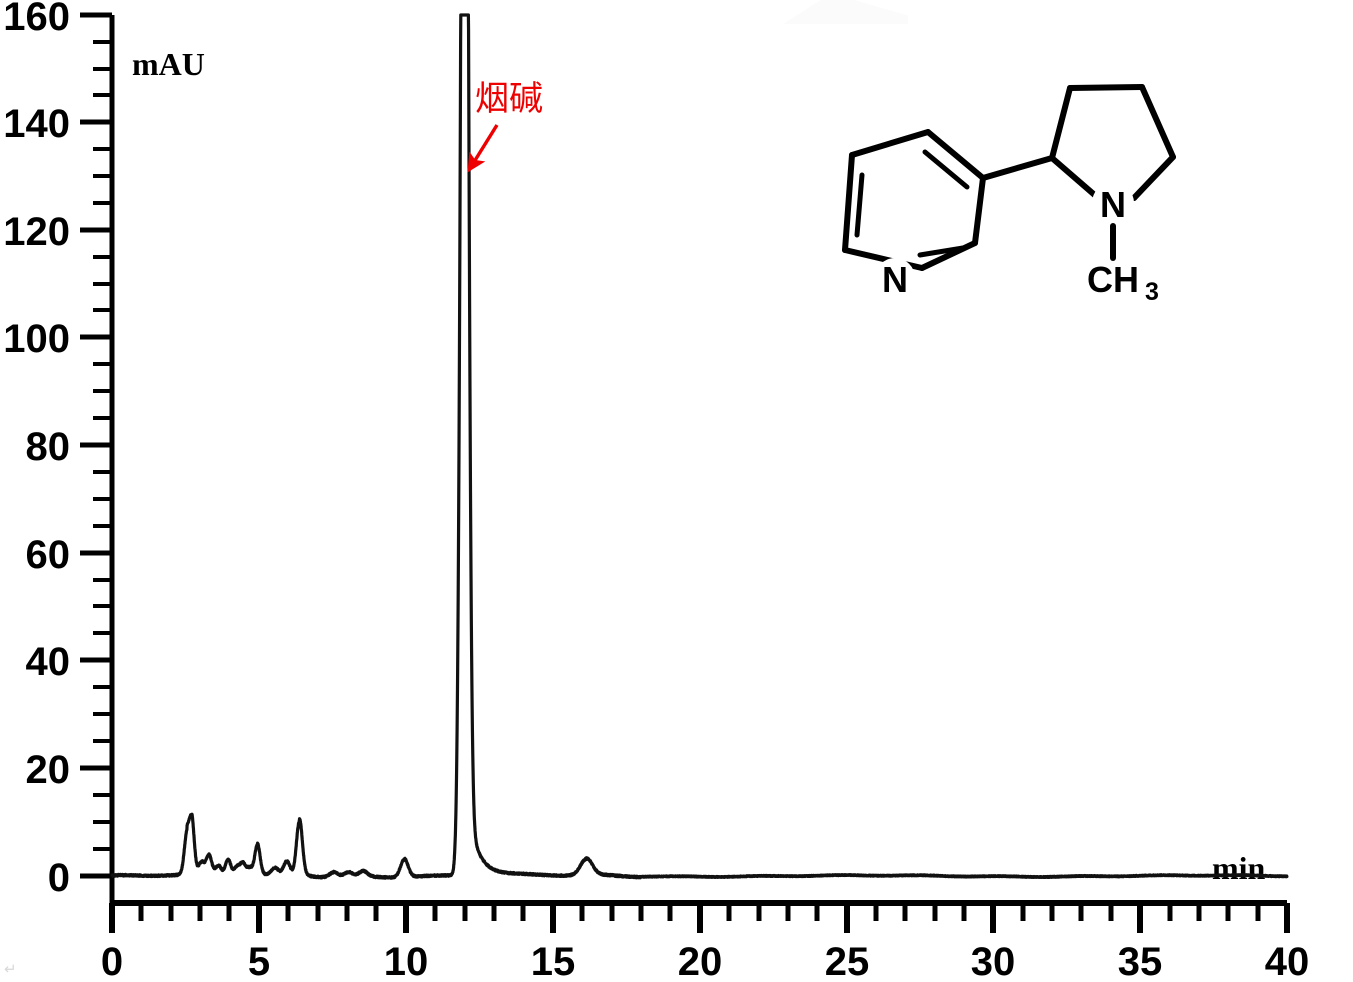 This screenshot has width=1353, height=982. What do you see at coordinates (48, 447) in the screenshot?
I see `y-tick-label: 80` at bounding box center [48, 447].